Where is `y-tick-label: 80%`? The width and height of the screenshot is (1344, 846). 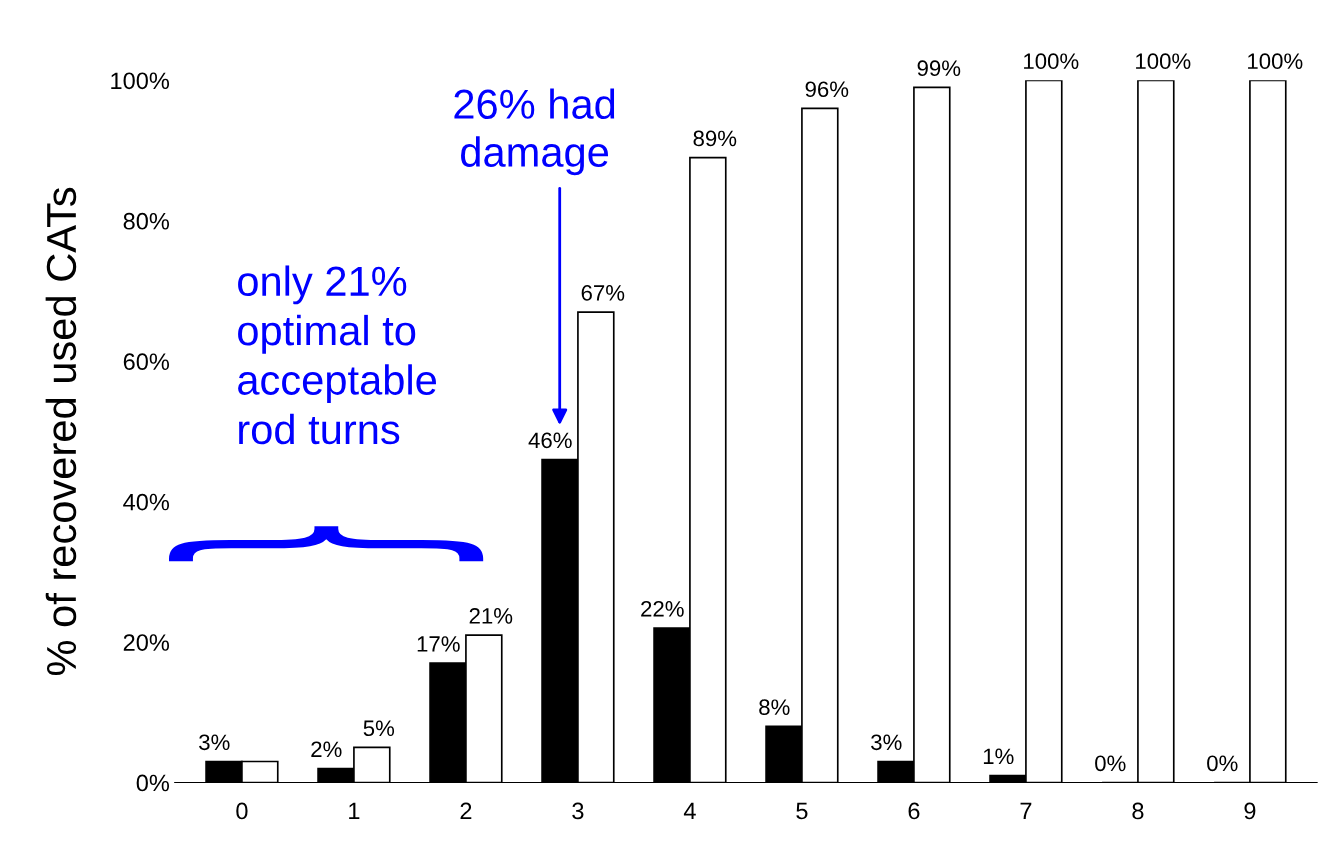 y-tick-label: 80% is located at coordinates (146, 221).